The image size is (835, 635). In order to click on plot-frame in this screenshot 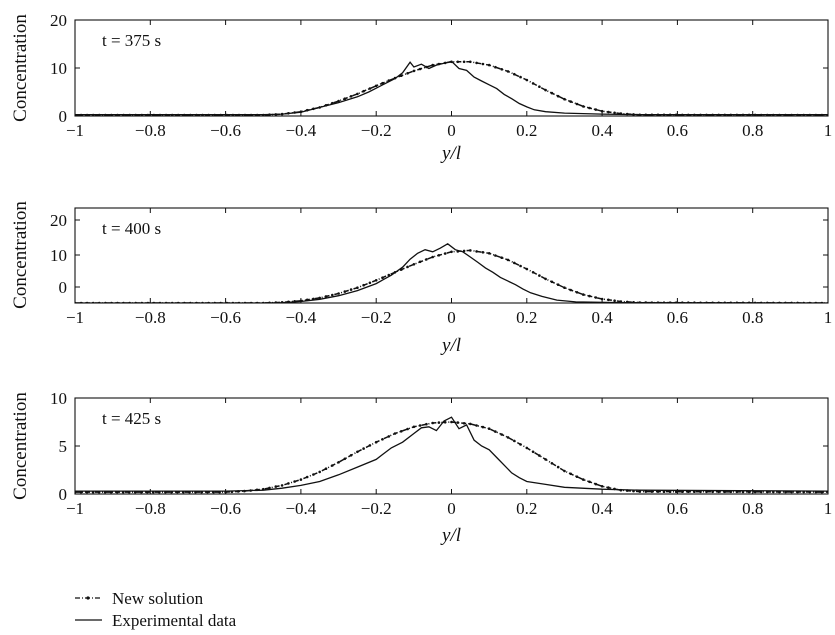, I will do `click(451, 446)`.